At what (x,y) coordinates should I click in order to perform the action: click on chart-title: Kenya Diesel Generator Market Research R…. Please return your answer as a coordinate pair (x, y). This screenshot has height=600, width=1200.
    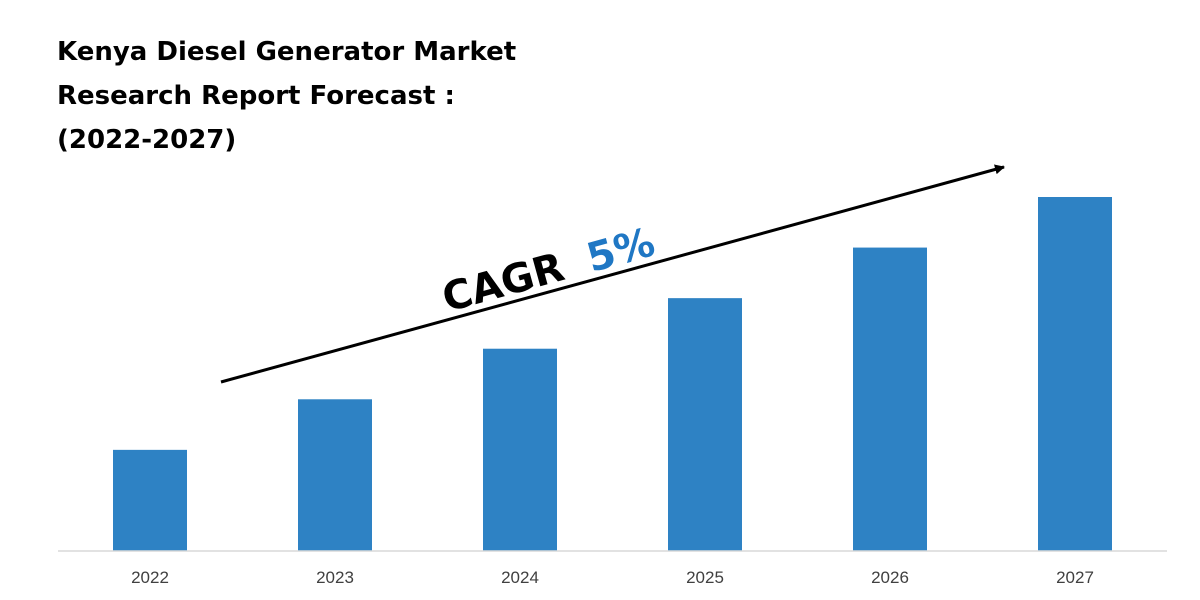
    Looking at the image, I should click on (286, 96).